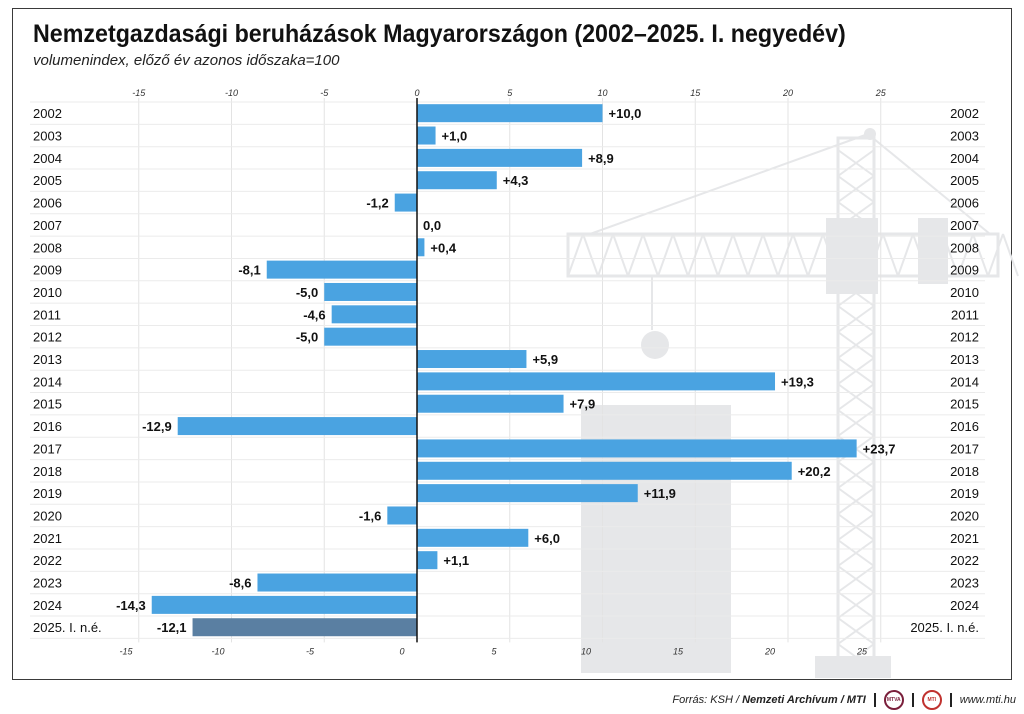 This screenshot has height=714, width=1024. Describe the element at coordinates (377, 203) in the screenshot. I see `value-label: -1,2` at that location.